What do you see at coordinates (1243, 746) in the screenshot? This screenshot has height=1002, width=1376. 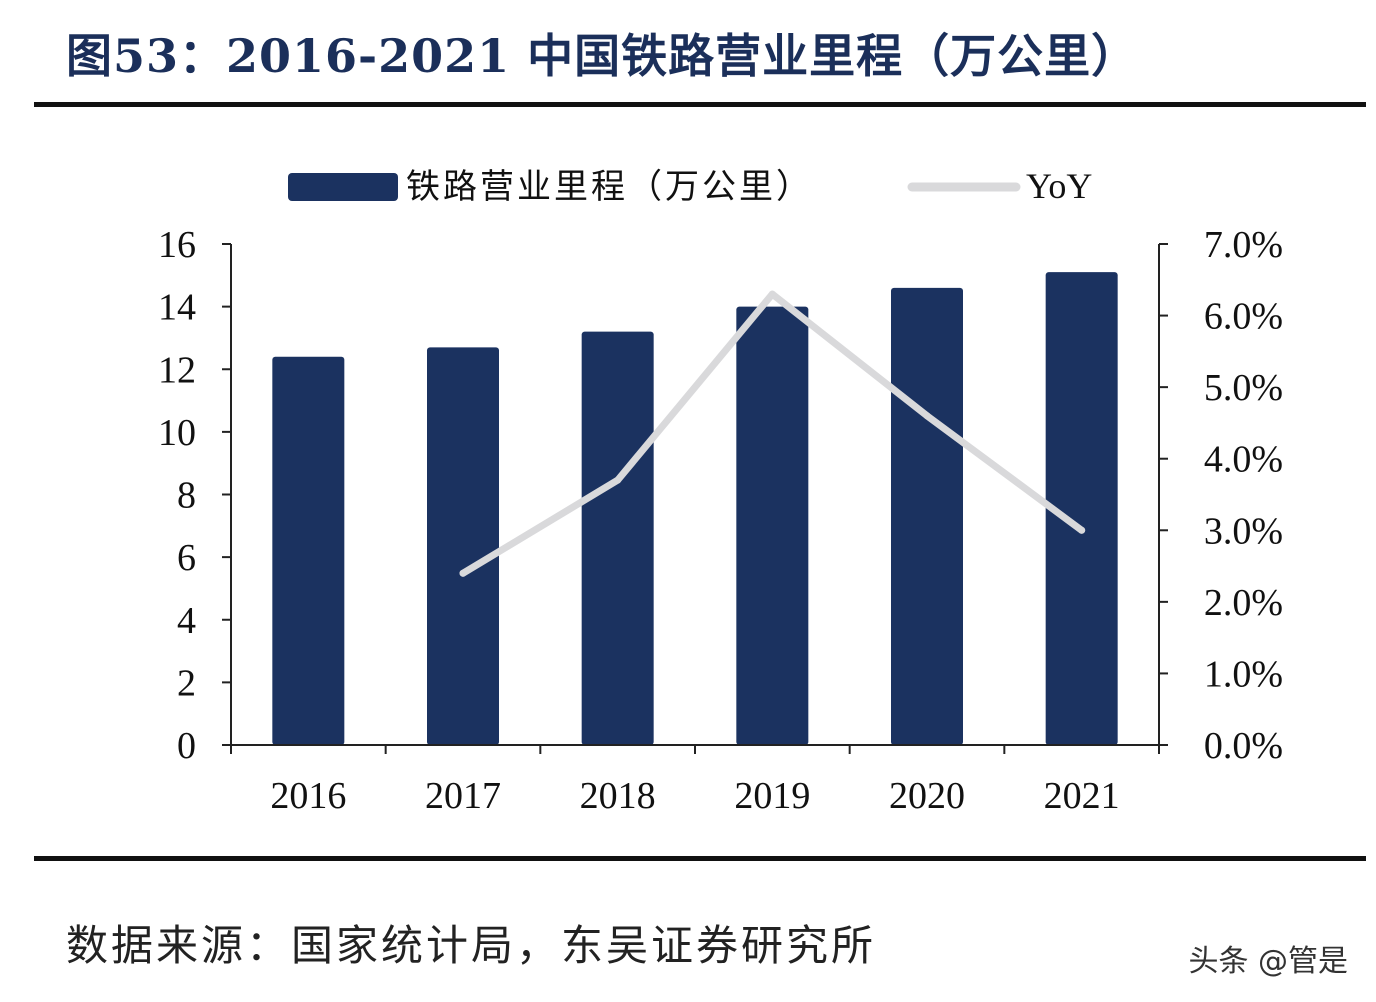 I see `right-tick-label: 0.0%` at bounding box center [1243, 746].